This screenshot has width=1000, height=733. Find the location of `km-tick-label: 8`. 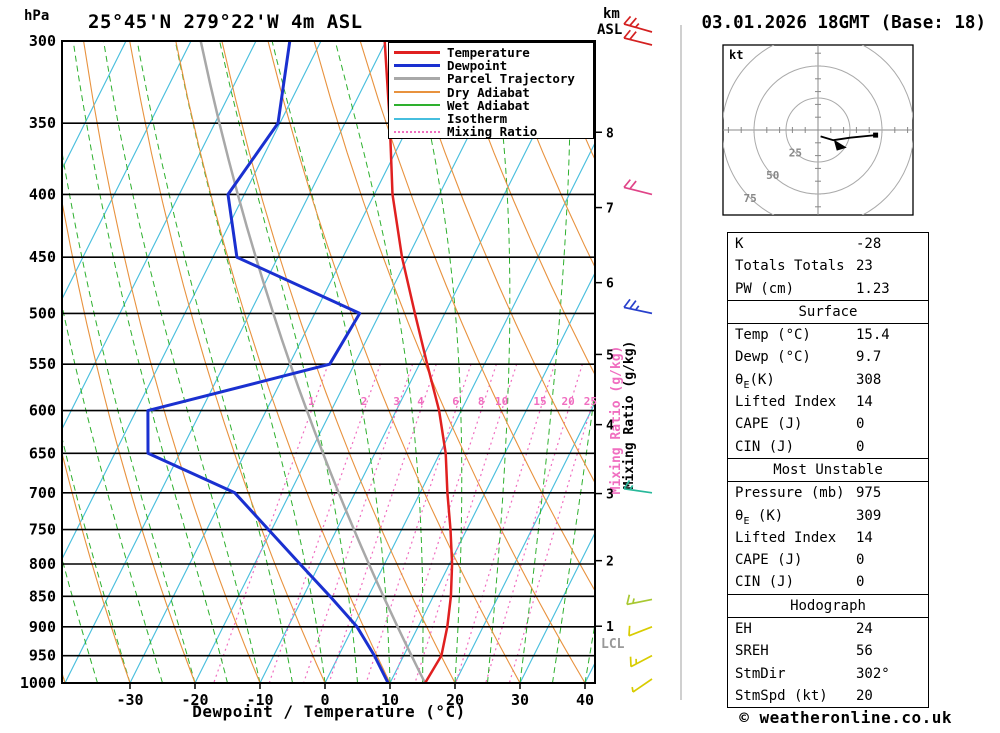

km-tick-label: 8 is located at coordinates (610, 133).